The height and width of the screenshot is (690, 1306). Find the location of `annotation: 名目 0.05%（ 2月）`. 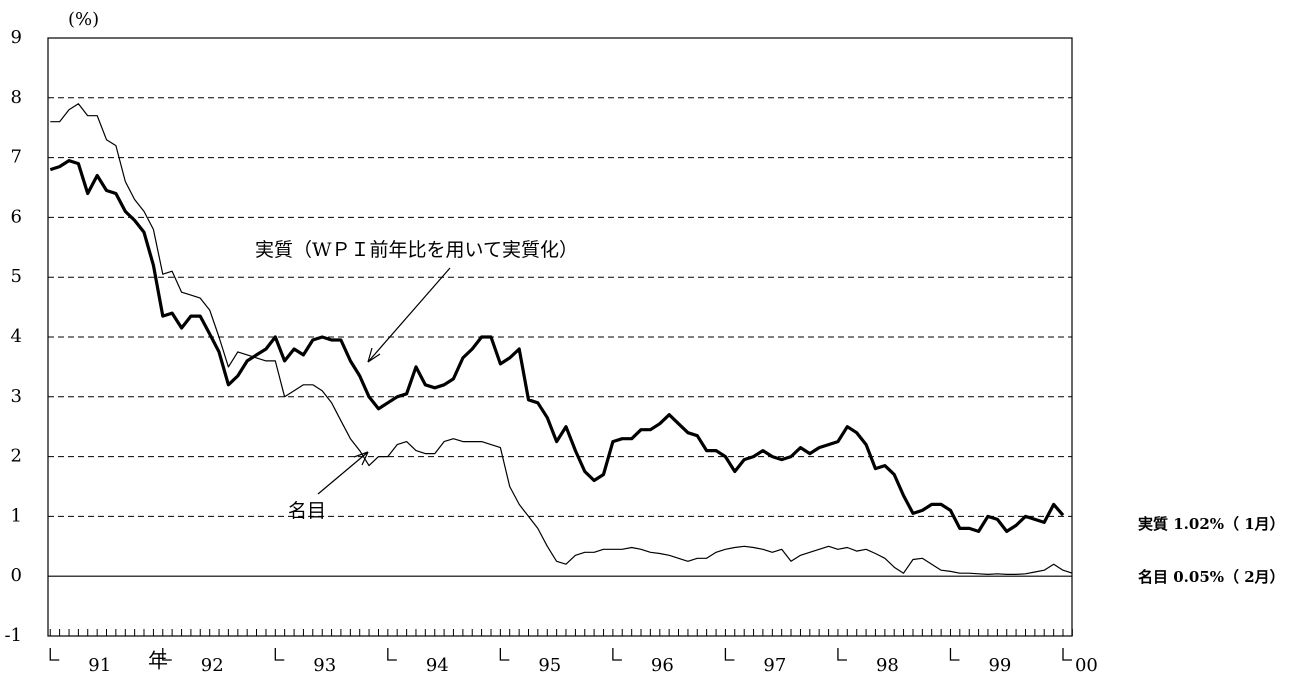

annotation: 名目 0.05%（ 2月） is located at coordinates (1211, 577).